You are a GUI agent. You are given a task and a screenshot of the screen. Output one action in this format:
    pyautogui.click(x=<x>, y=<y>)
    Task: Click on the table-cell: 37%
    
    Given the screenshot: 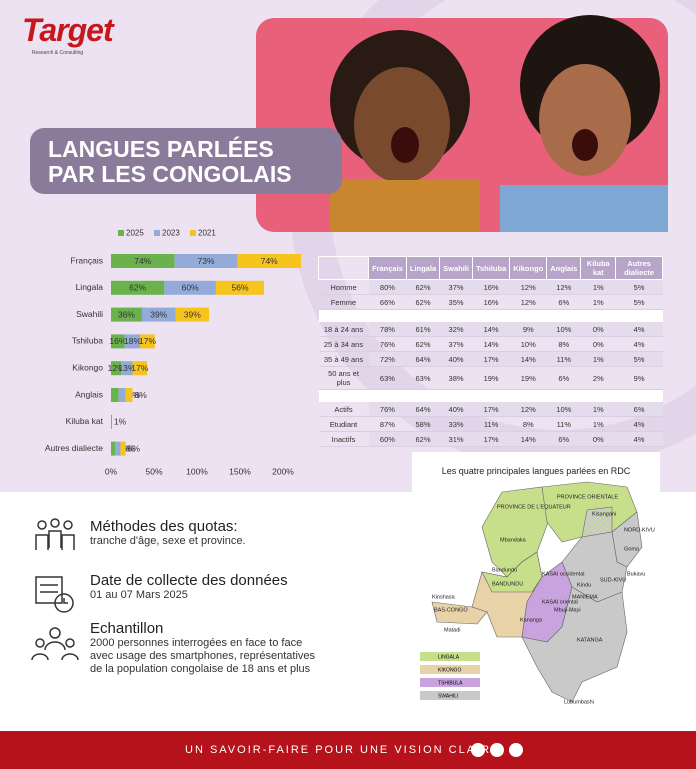 What is the action you would take?
    pyautogui.click(x=456, y=344)
    